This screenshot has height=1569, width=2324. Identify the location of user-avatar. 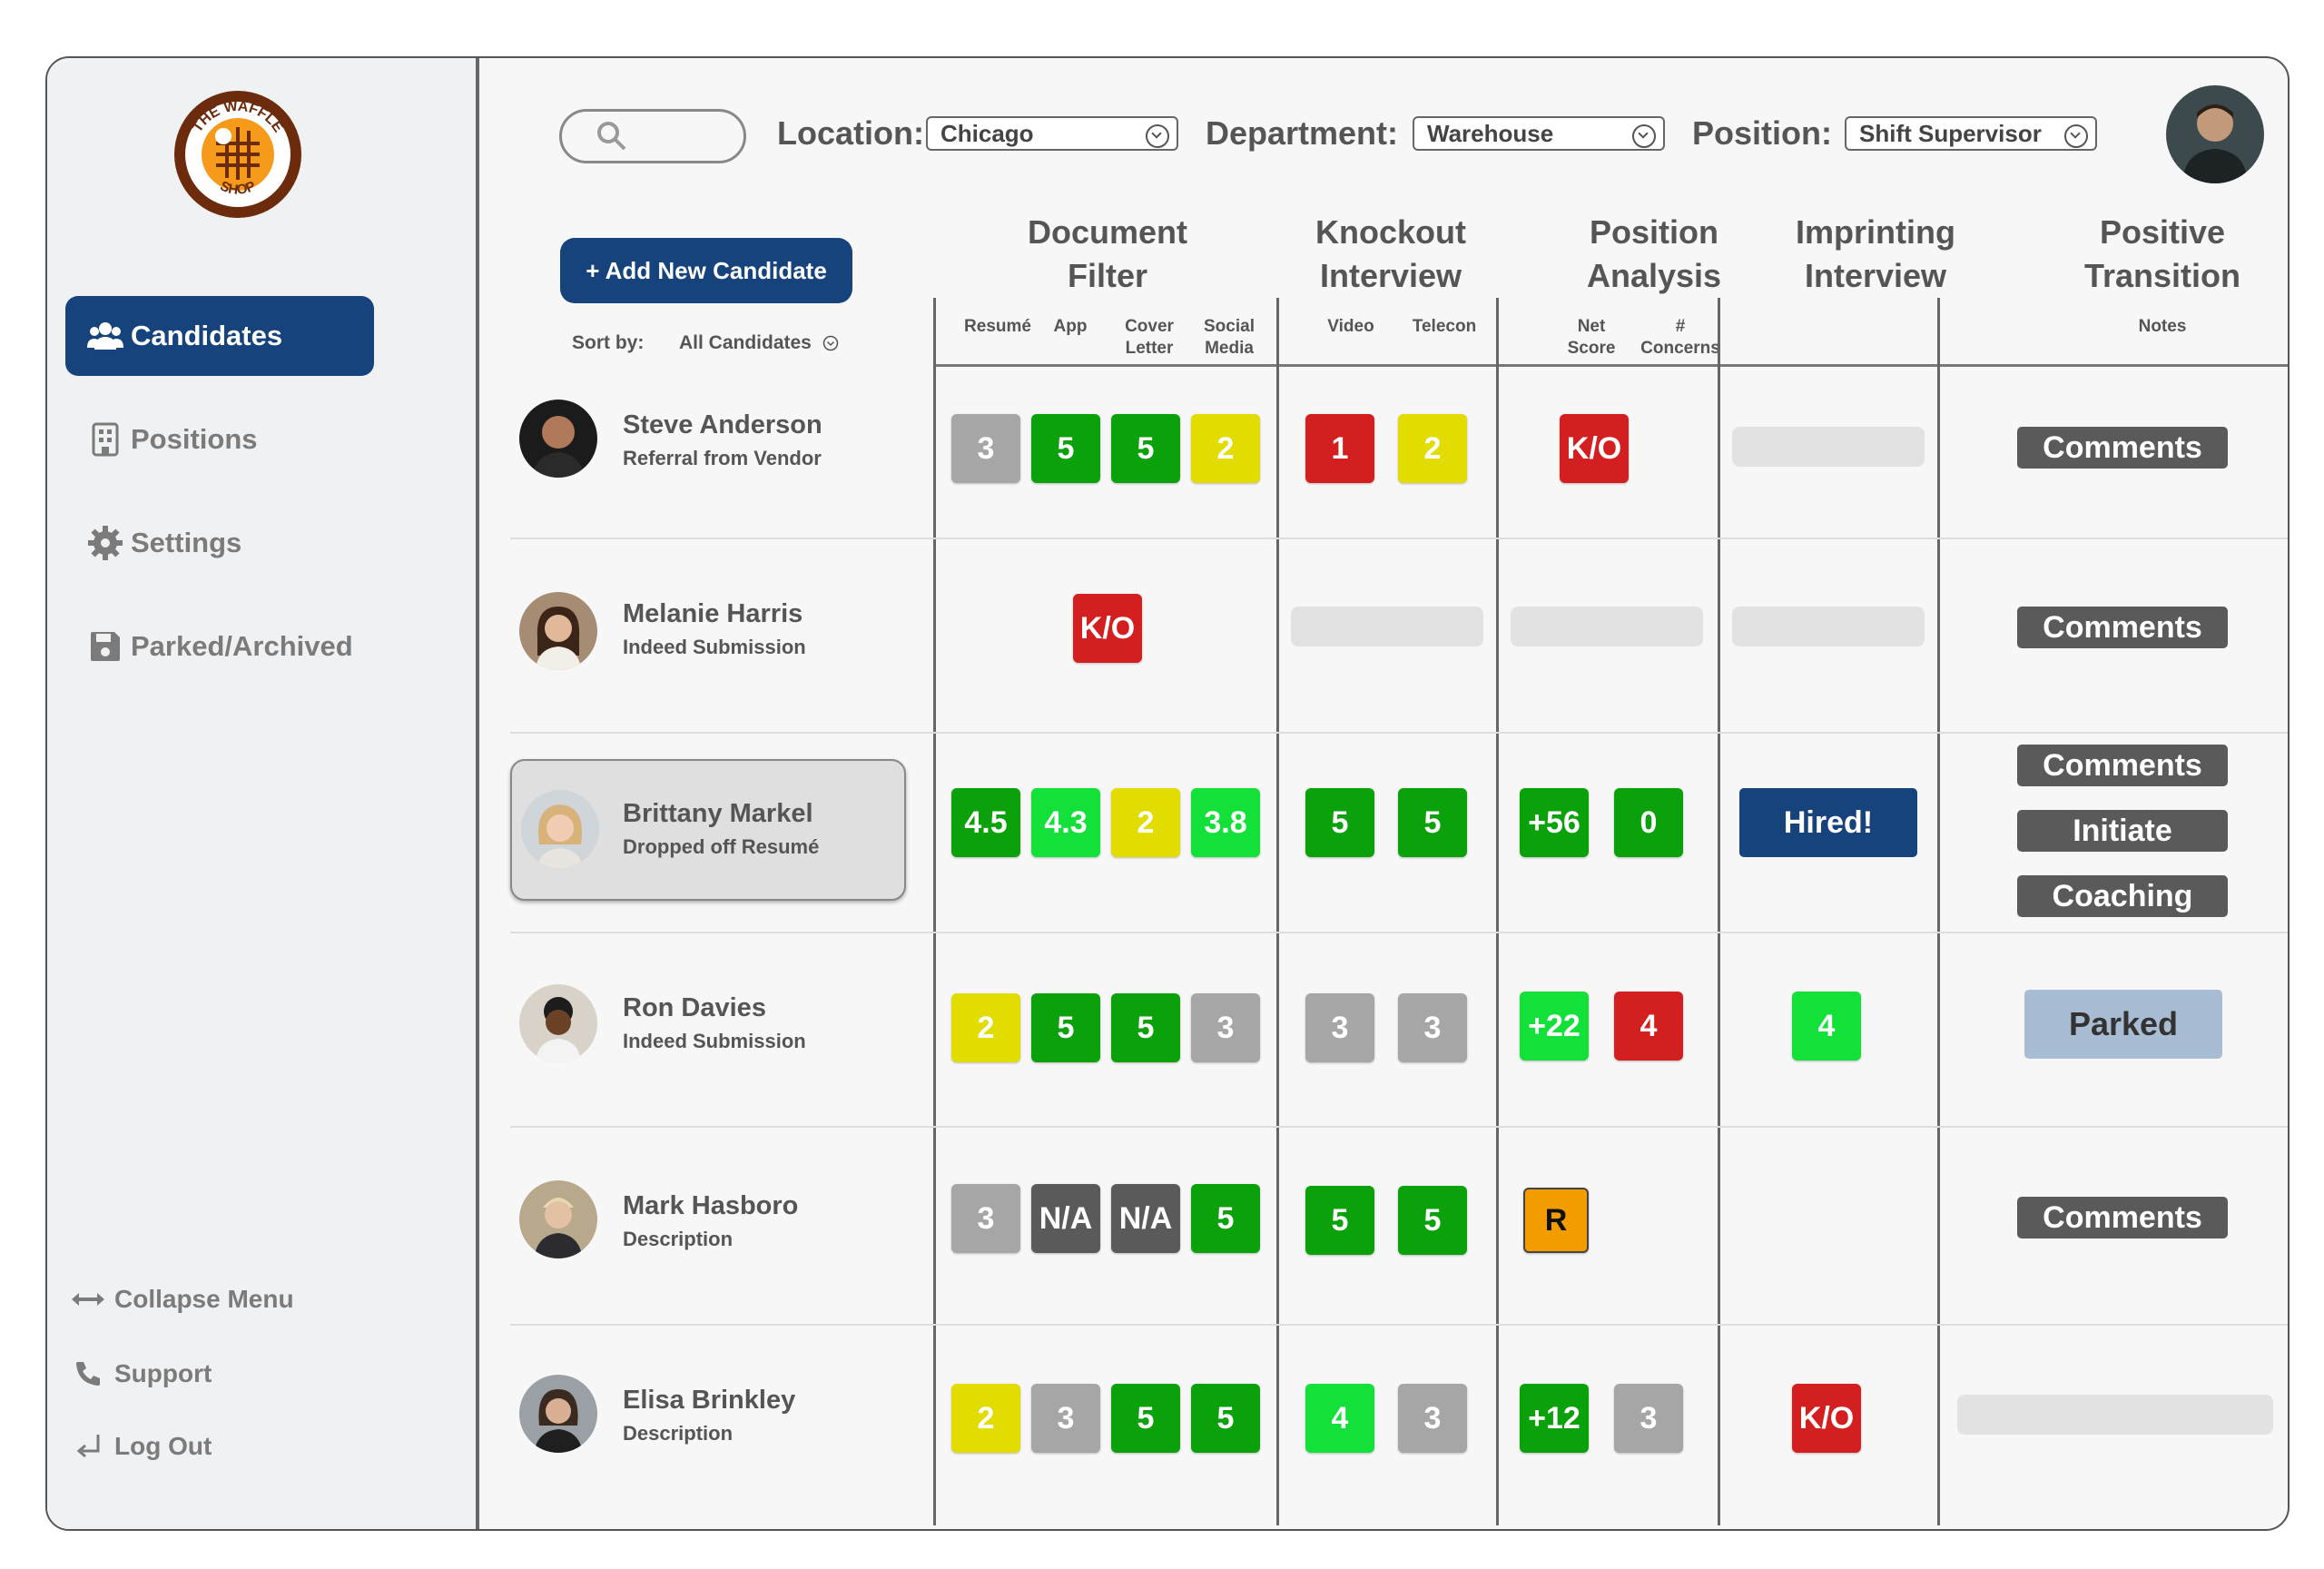
(2215, 134).